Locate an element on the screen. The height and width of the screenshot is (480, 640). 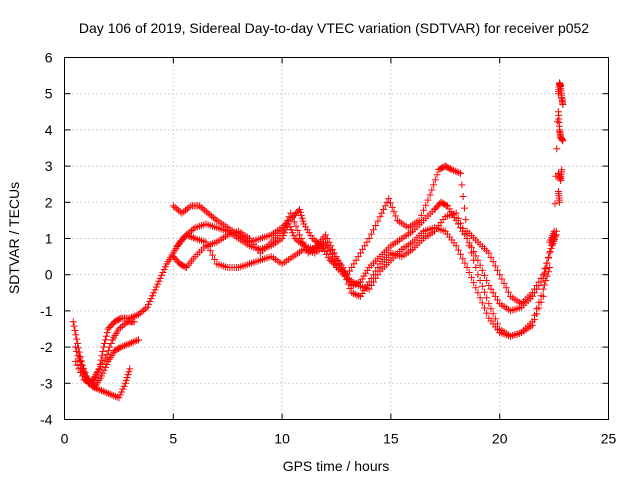
y-tick-label: -1 is located at coordinates (46, 311).